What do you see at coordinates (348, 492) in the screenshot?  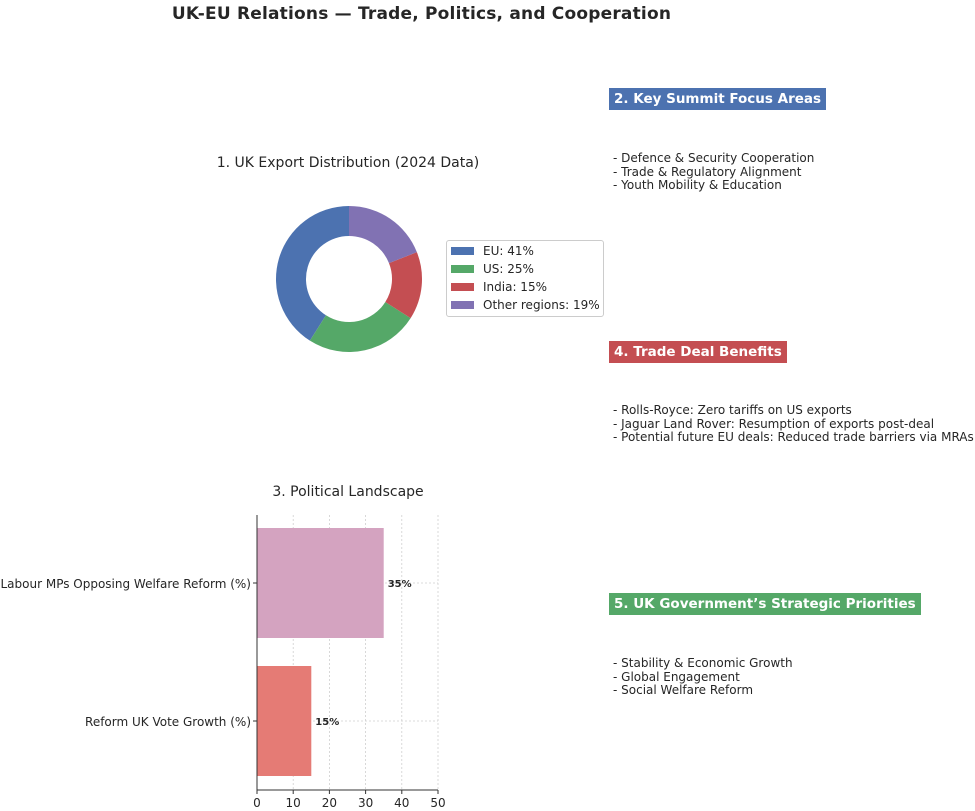 I see `bar-chart-title: 3. Political Landscape` at bounding box center [348, 492].